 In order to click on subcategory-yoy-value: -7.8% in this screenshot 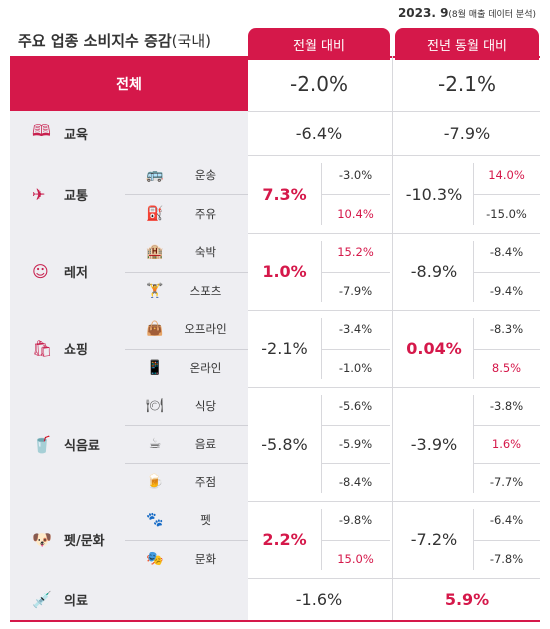, I will do `click(506, 558)`.